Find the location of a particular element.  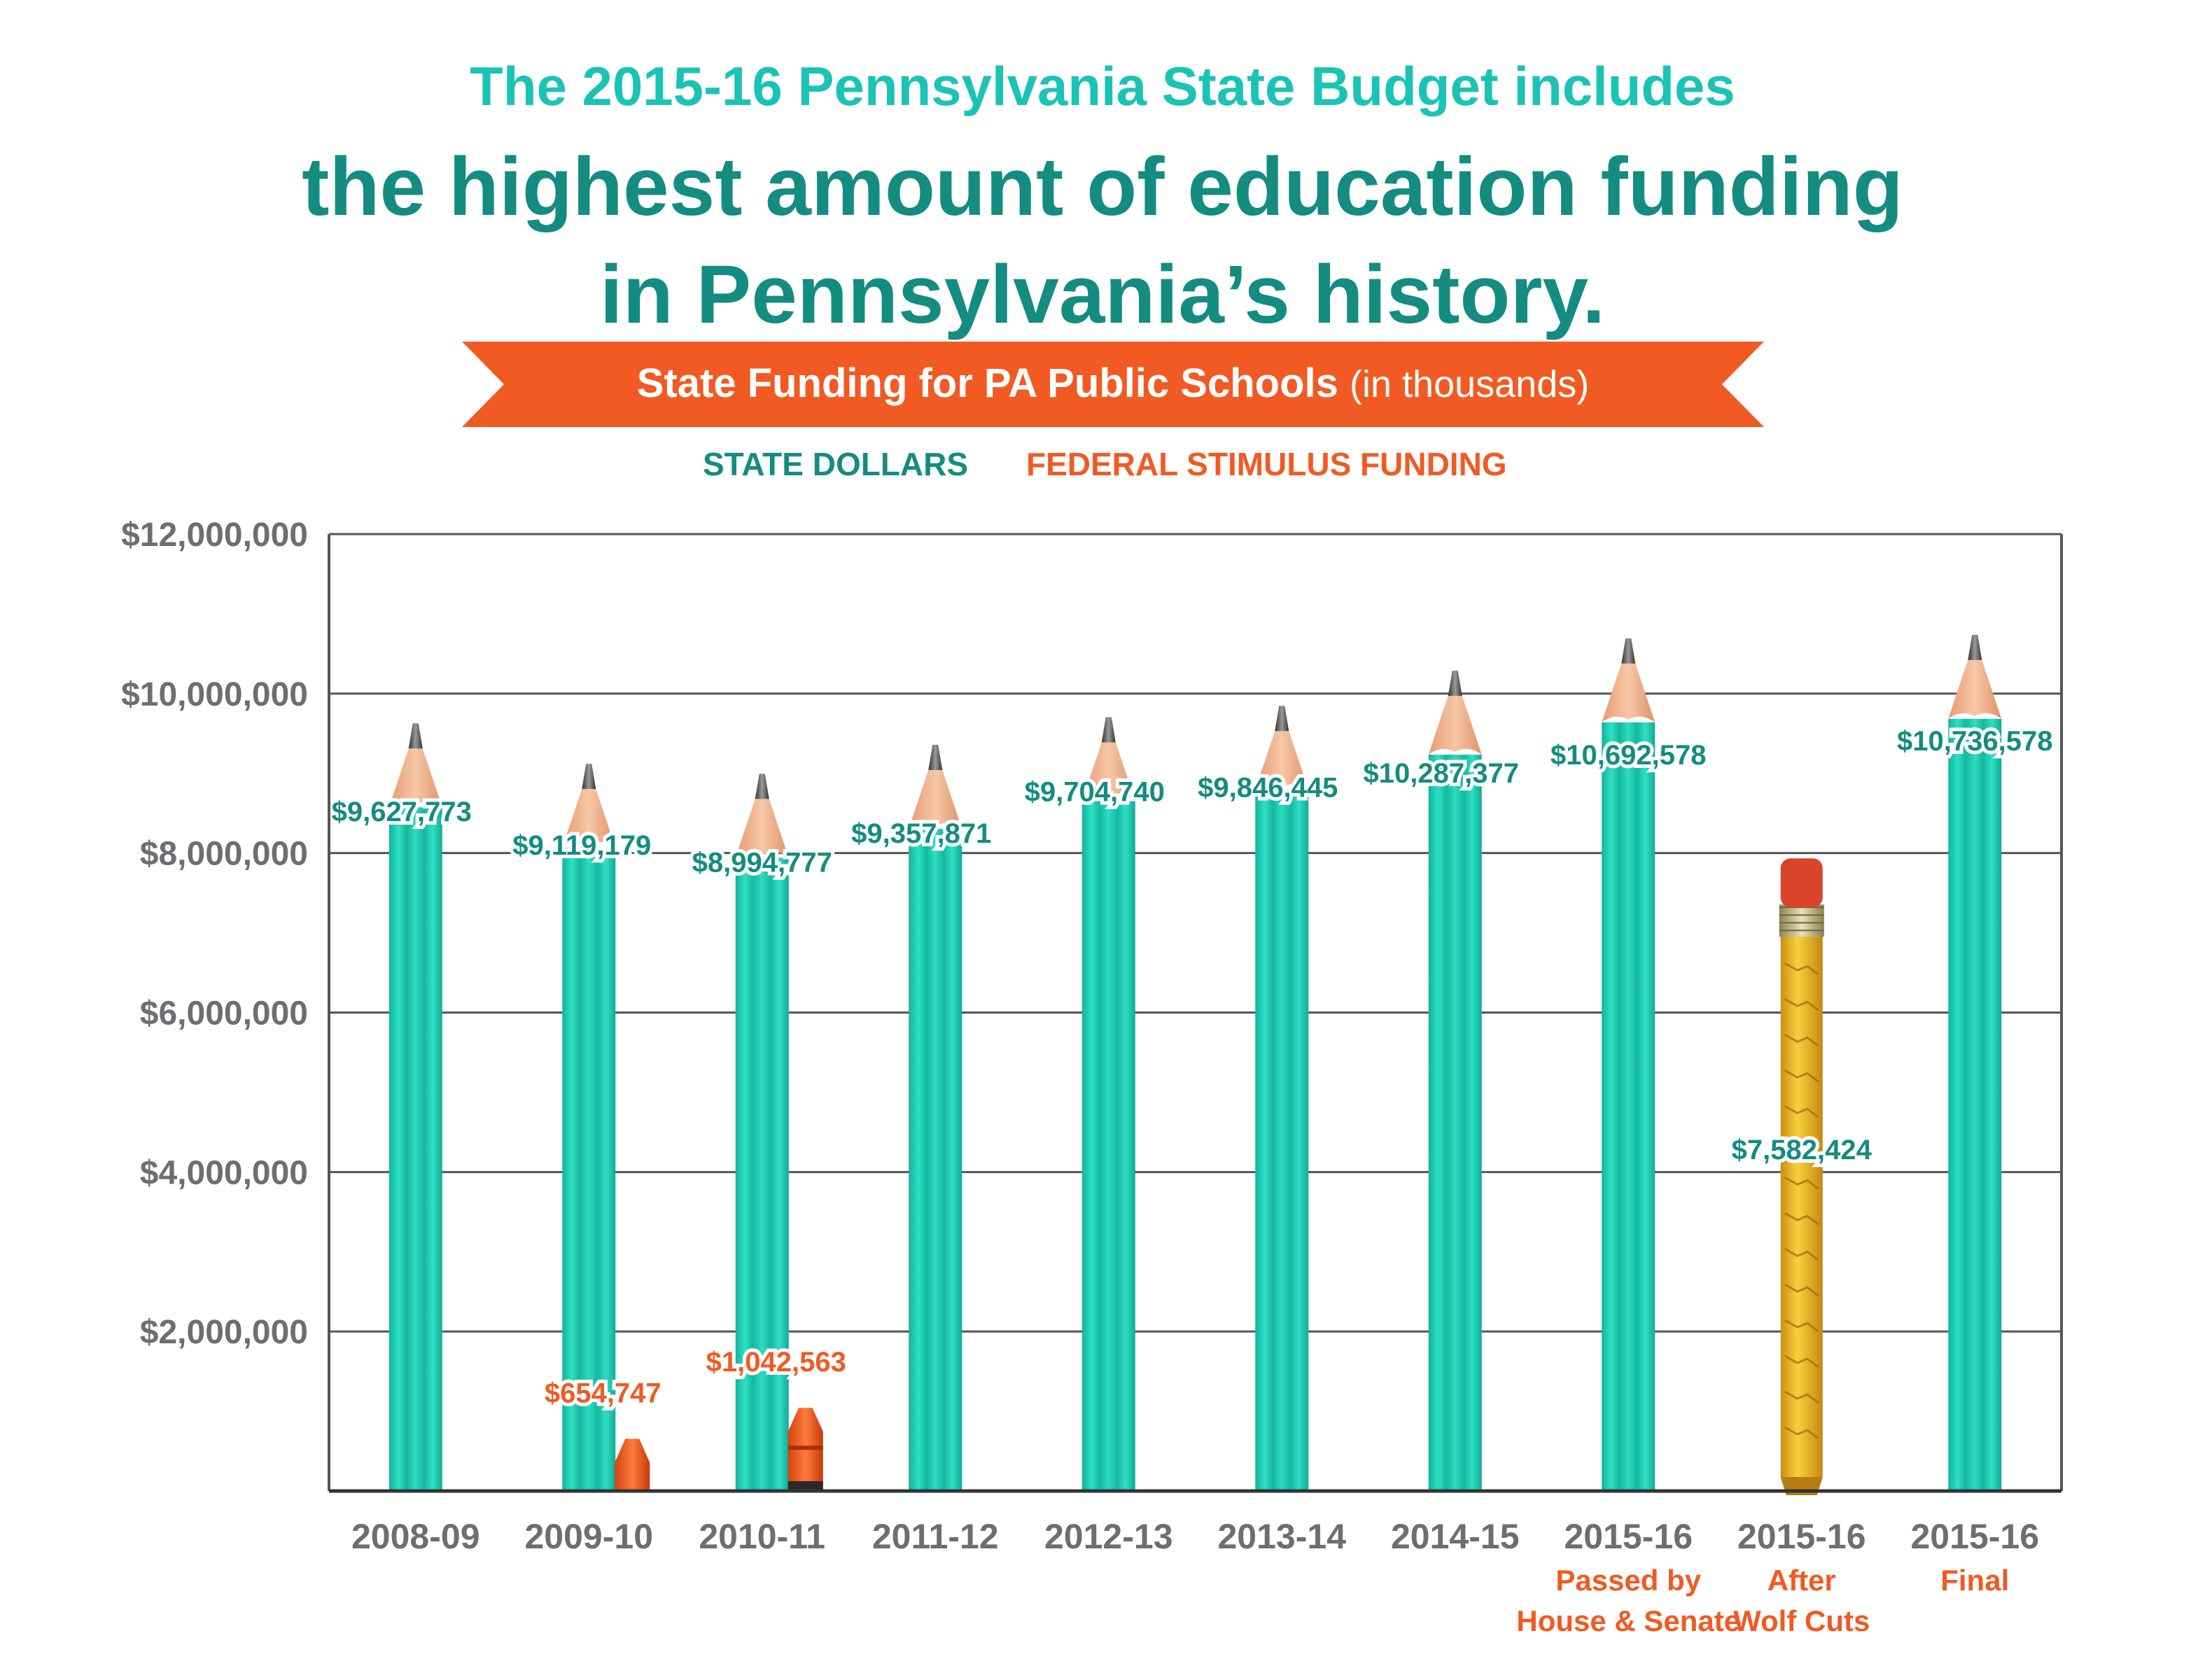

legend-federal-stimulus: FEDERAL STIMULUS FUNDING is located at coordinates (1266, 464).